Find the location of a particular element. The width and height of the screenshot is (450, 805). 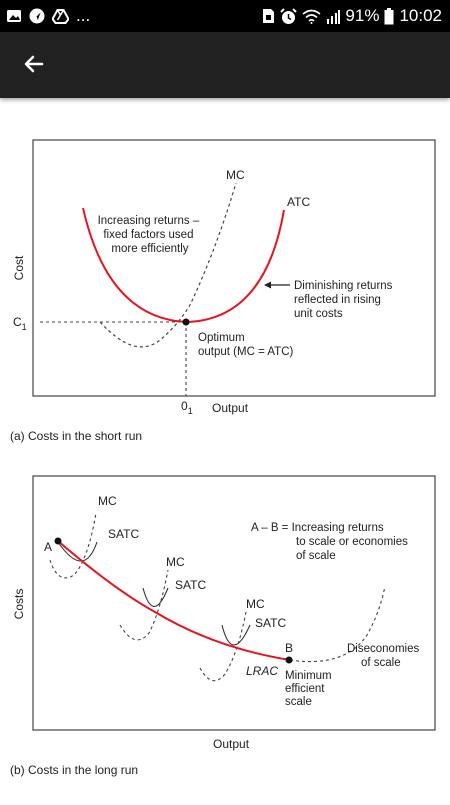

lrac-curve is located at coordinates (174, 600).